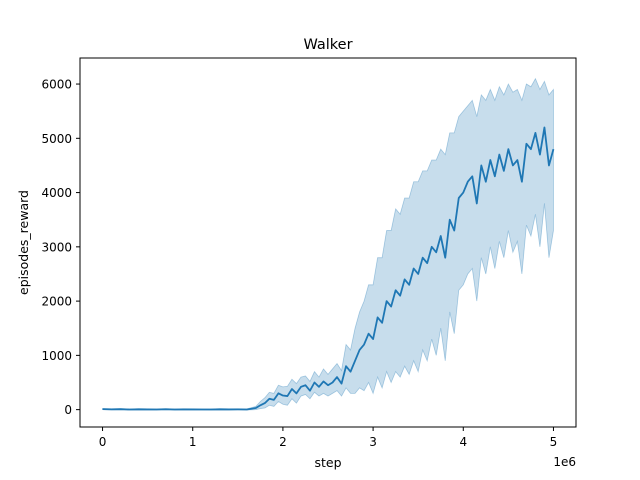 The width and height of the screenshot is (640, 480). I want to click on x-axis-label: step, so click(327, 462).